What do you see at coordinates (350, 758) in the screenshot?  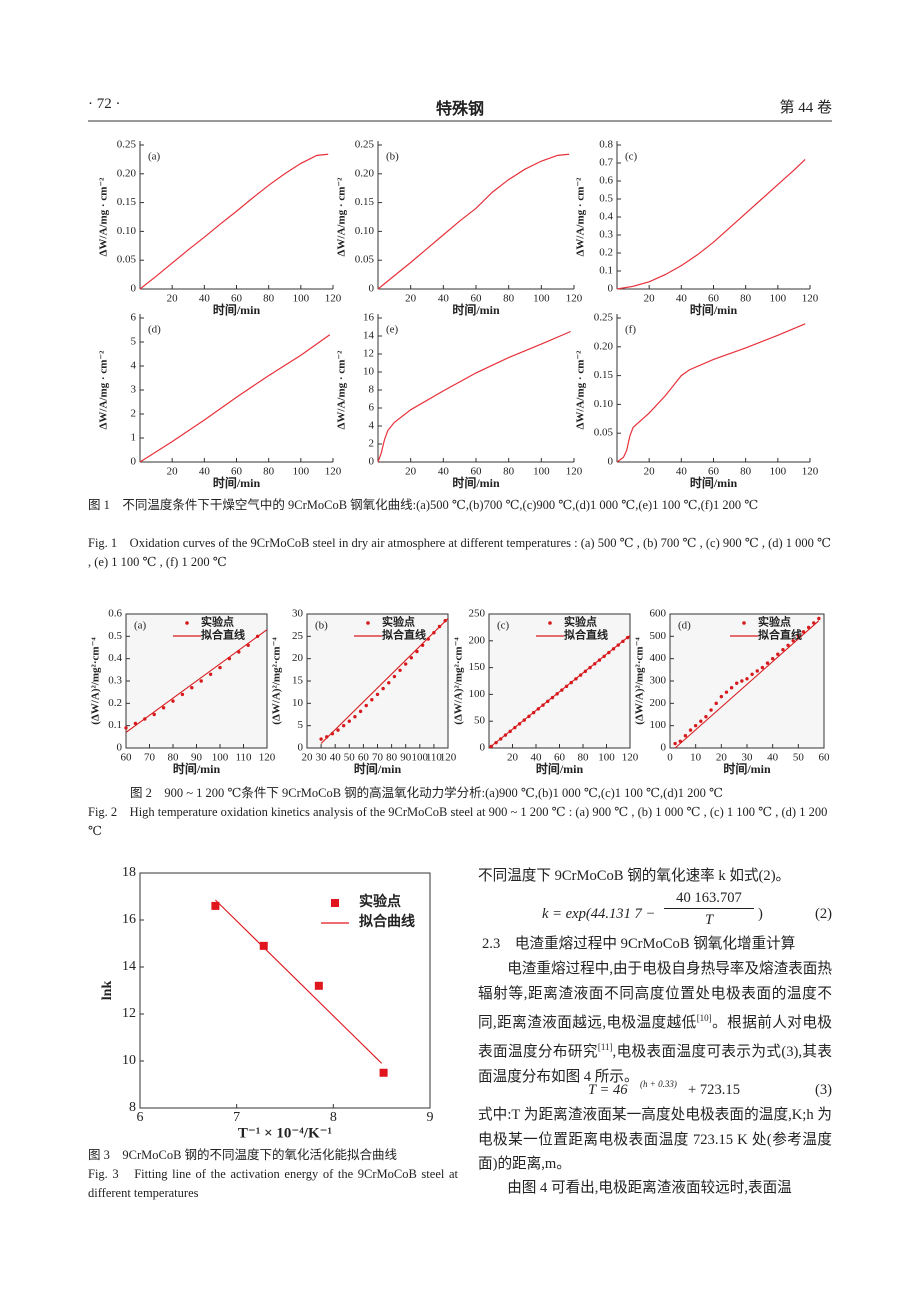 I see `x-tick-label: 50` at bounding box center [350, 758].